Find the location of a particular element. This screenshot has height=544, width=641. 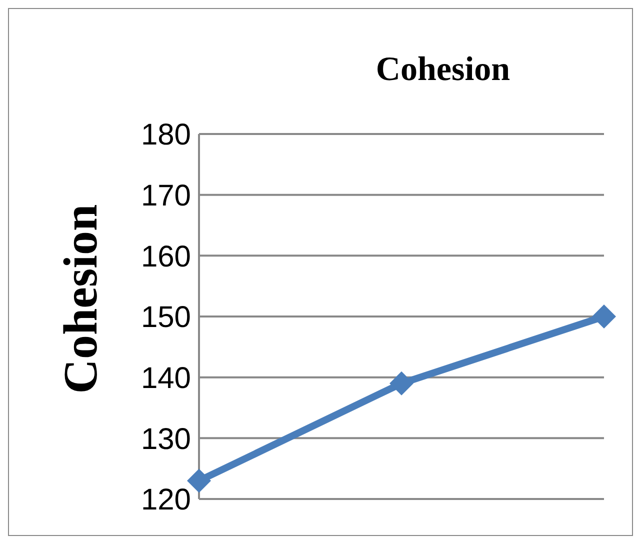

y-tick-label: 160 is located at coordinates (165, 257).